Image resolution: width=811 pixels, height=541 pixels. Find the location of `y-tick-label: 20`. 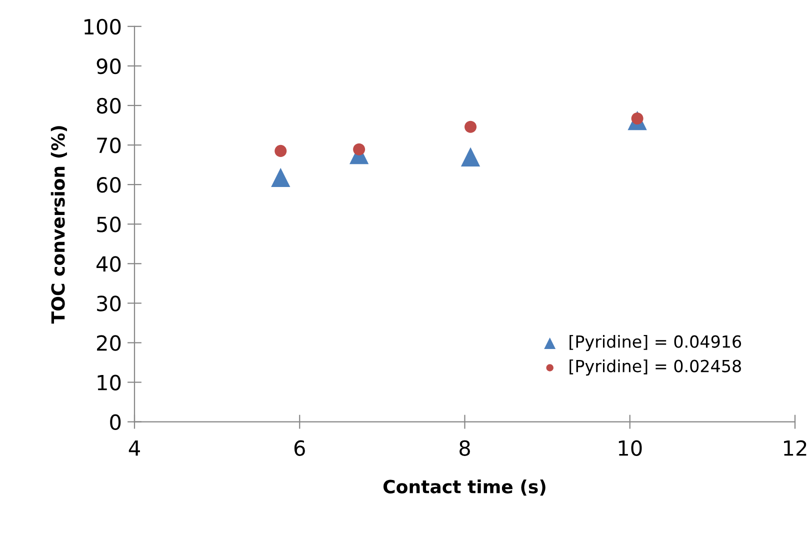

y-tick-label: 20 is located at coordinates (109, 343).